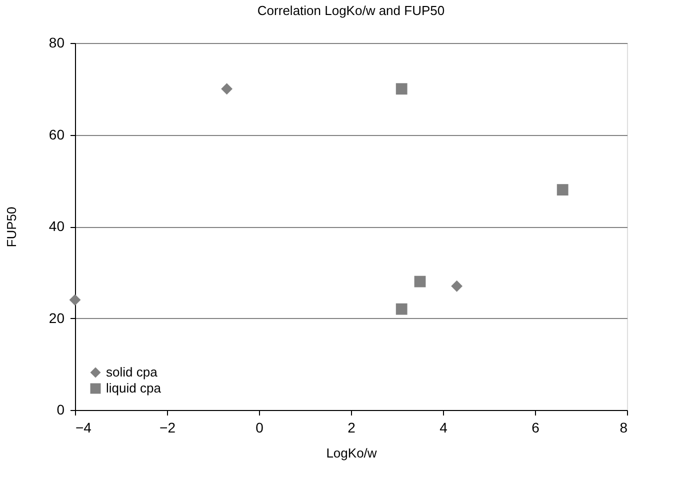  Describe the element at coordinates (132, 372) in the screenshot. I see `legend-label: solid cpa` at that location.